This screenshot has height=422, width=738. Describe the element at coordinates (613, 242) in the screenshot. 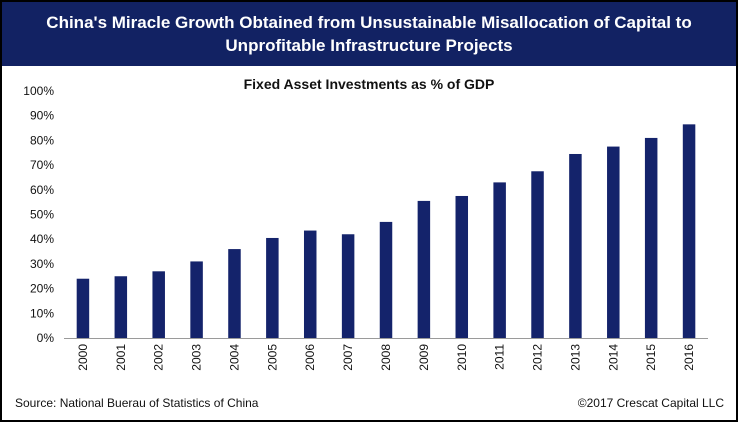

I see `bar-2014` at that location.